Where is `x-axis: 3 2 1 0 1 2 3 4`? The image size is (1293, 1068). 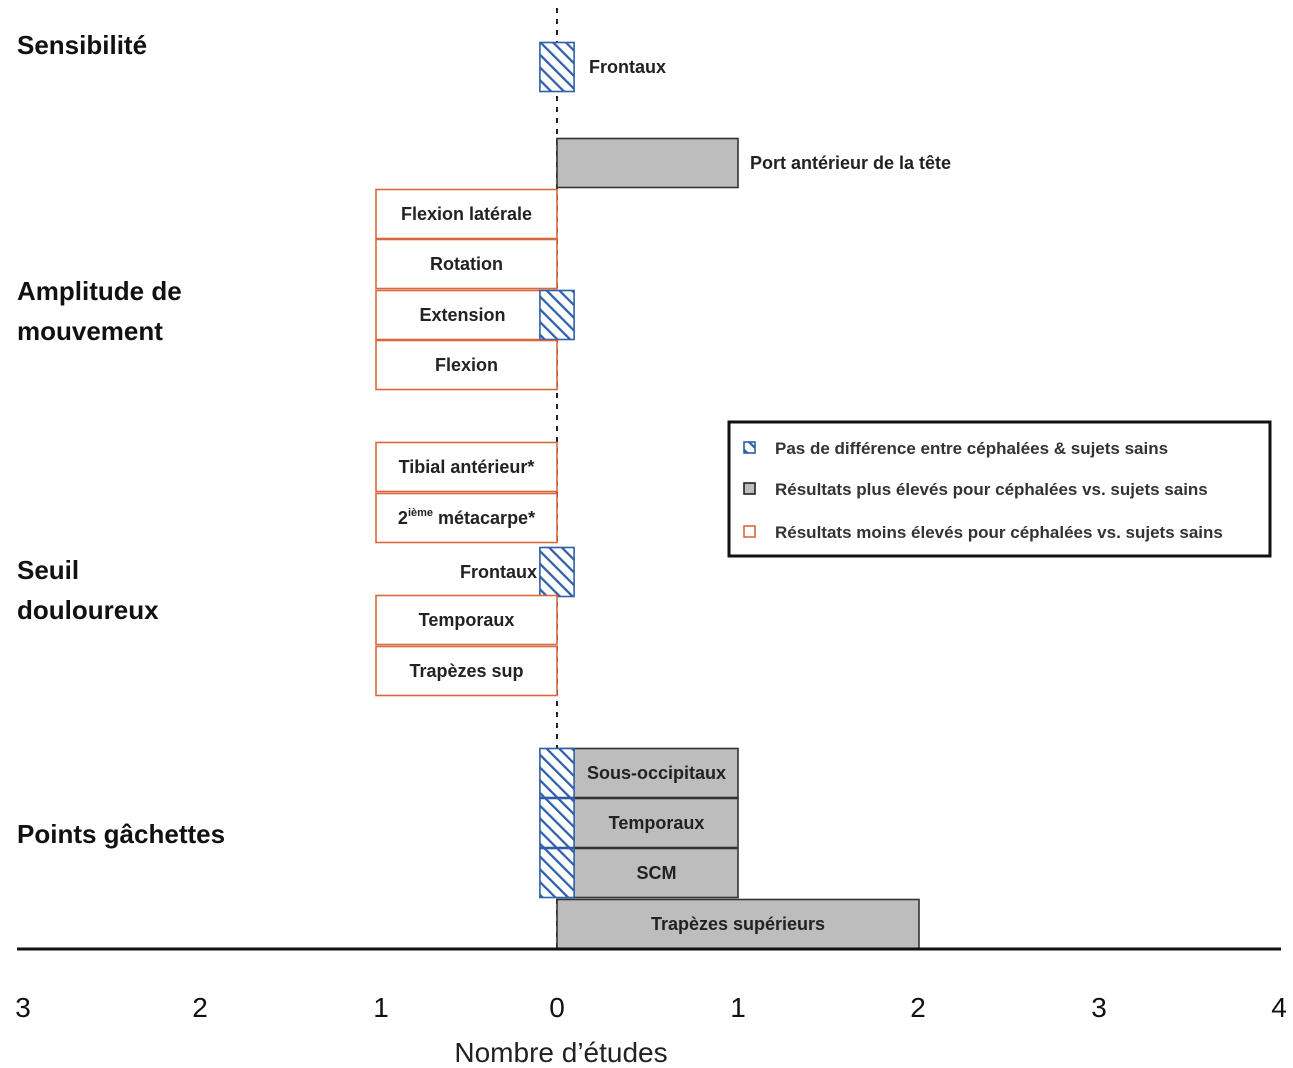 x-axis: 3 2 1 0 1 2 3 4 is located at coordinates (651, 985).